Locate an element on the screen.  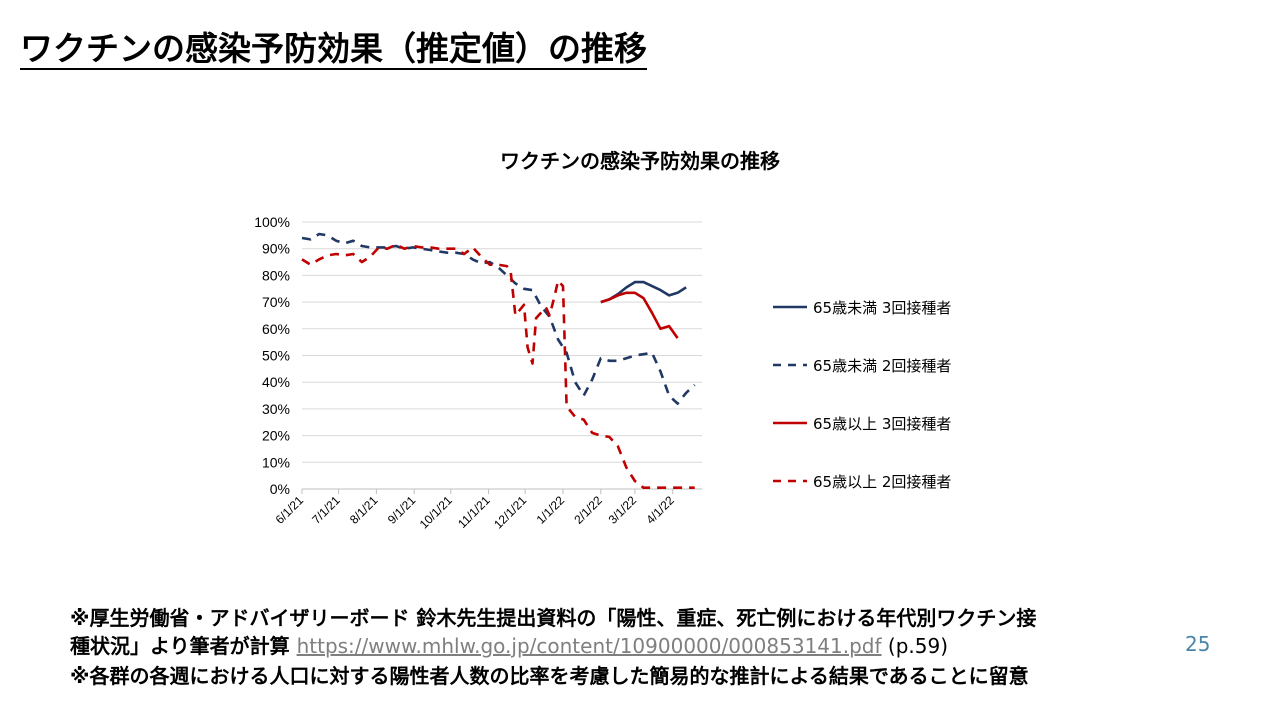
y-tick-label: 50% is located at coordinates (276, 356).